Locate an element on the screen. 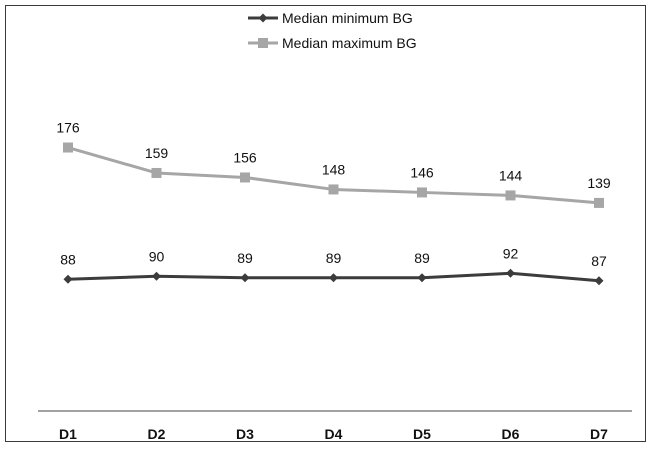  x-tick-label: D6 is located at coordinates (511, 434).